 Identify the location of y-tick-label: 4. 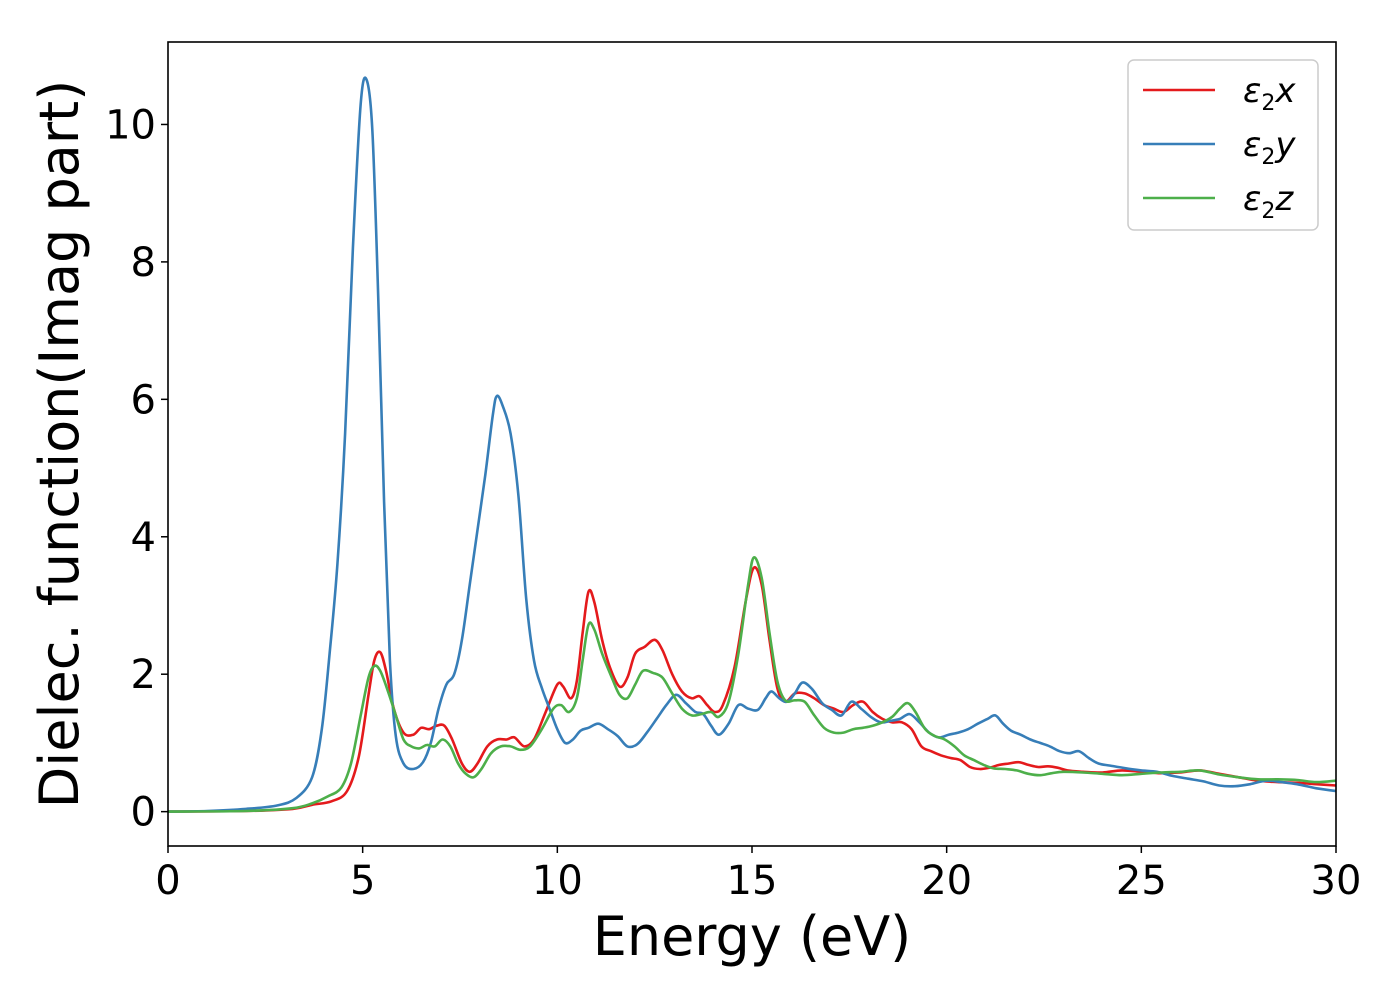
(143, 538).